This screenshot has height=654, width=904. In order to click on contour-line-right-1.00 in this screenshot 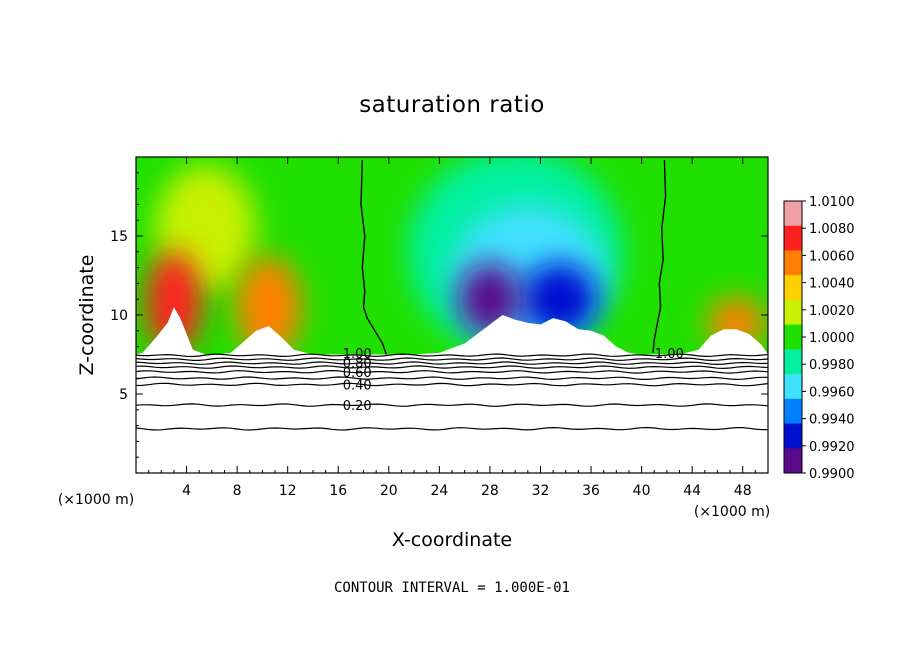, I will do `click(659, 256)`.